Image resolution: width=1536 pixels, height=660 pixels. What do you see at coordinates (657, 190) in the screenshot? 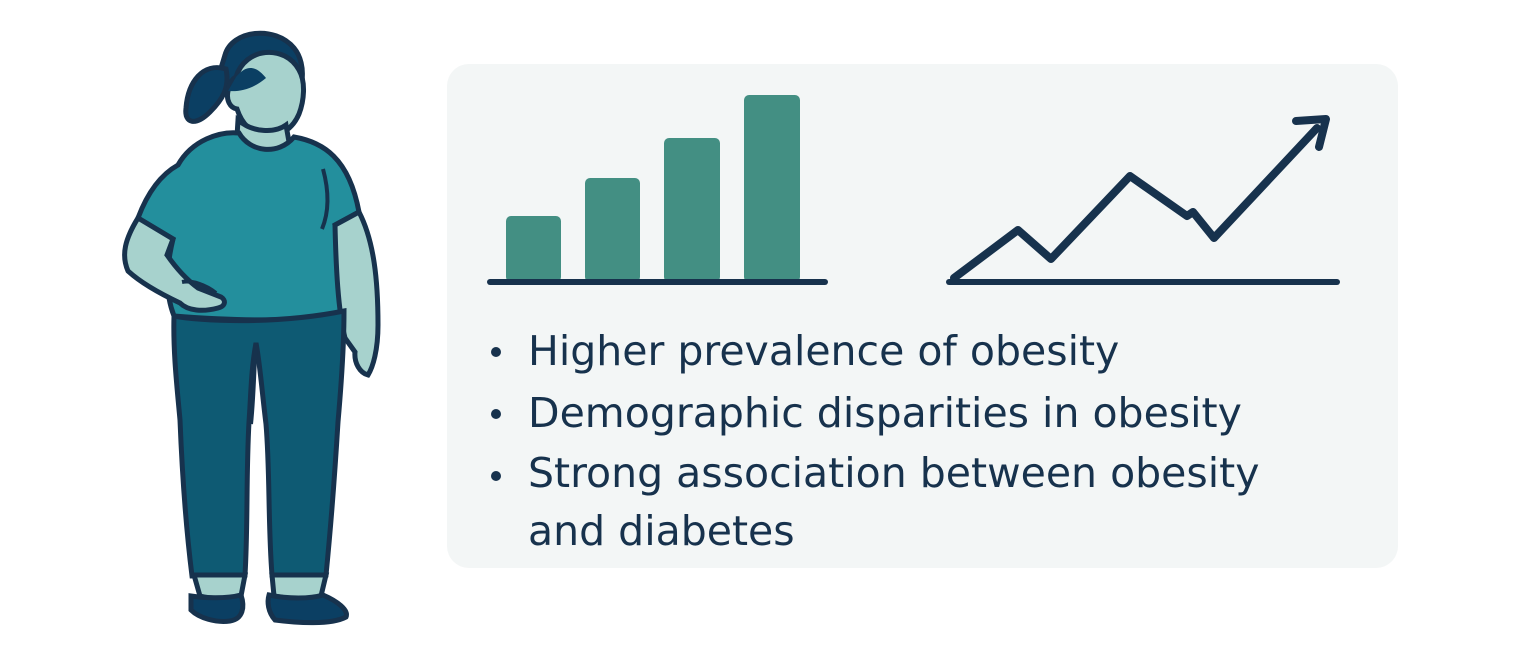
I see `bar-chart-icon` at bounding box center [657, 190].